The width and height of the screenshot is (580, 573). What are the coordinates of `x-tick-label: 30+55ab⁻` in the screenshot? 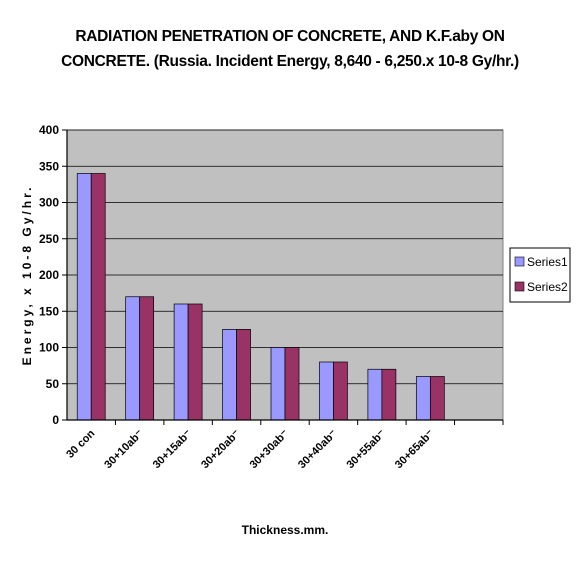 It's located at (366, 450).